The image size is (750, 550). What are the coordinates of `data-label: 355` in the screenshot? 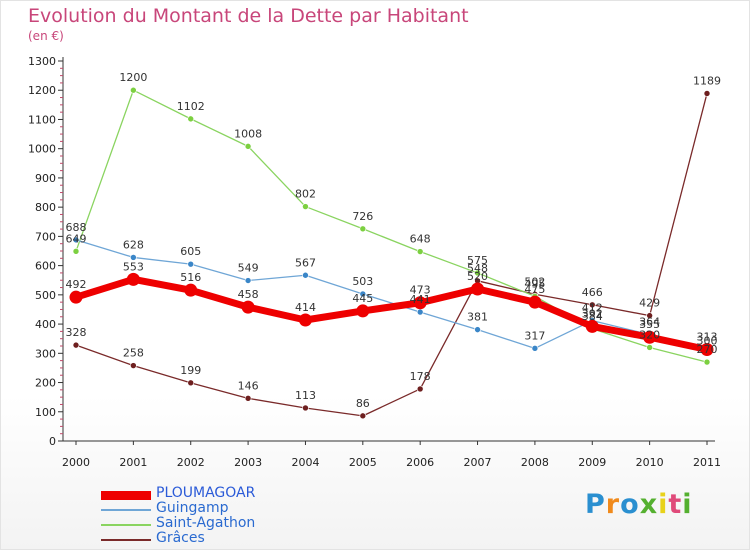 It's located at (649, 324).